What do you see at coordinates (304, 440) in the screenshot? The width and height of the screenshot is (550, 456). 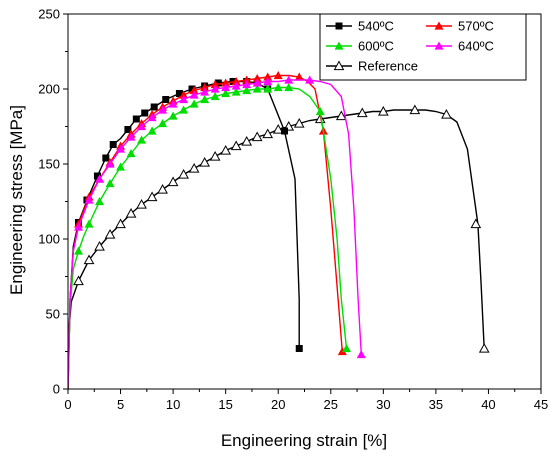 I see `x-axis-title: Engineering strain [%]` at bounding box center [304, 440].